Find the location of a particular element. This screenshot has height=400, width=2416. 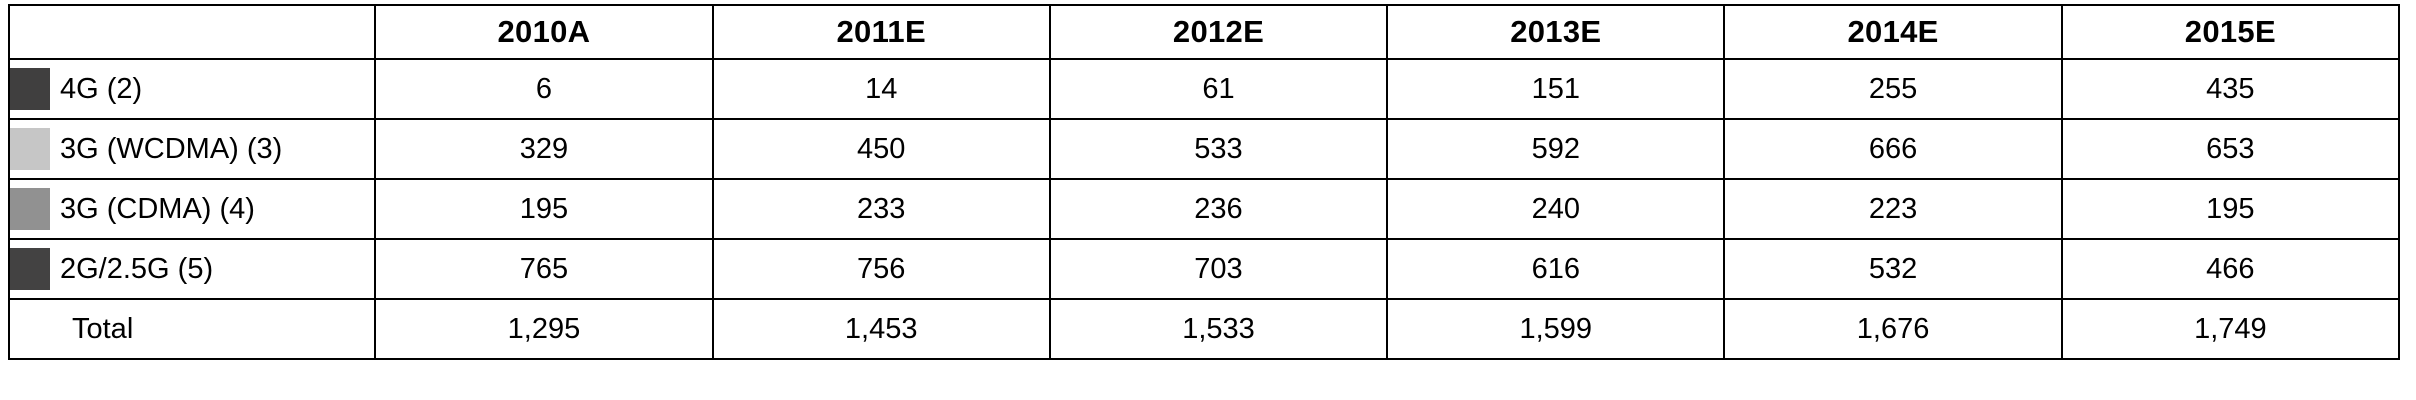

cell-3g-cdma-2010a: 195 is located at coordinates (544, 209).